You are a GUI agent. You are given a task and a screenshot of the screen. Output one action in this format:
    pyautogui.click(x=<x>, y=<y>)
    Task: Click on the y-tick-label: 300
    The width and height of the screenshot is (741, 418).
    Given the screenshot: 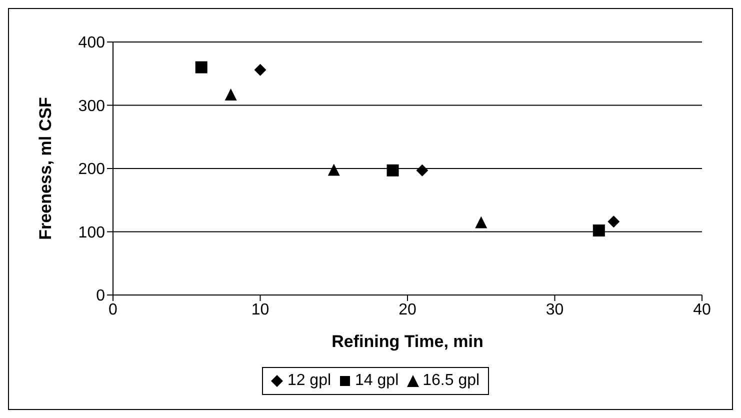 What is the action you would take?
    pyautogui.click(x=92, y=106)
    